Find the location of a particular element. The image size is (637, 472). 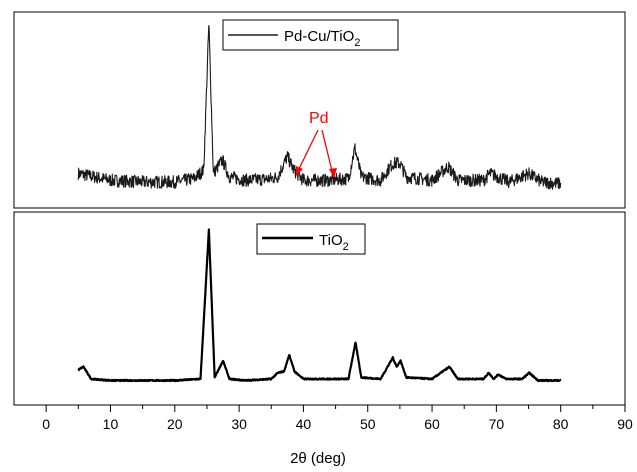

pd-arrowhead-left is located at coordinates (299, 171).